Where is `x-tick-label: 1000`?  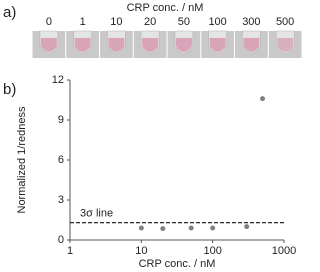
x-tick-label: 1000 is located at coordinates (284, 251).